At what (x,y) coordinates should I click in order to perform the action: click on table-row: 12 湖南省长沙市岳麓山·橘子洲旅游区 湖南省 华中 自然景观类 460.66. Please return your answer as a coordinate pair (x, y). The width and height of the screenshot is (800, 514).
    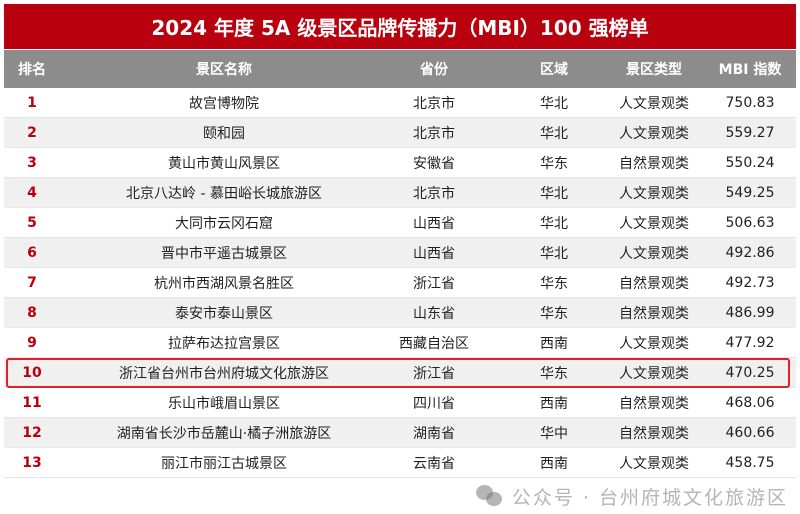
    Looking at the image, I should click on (400, 433).